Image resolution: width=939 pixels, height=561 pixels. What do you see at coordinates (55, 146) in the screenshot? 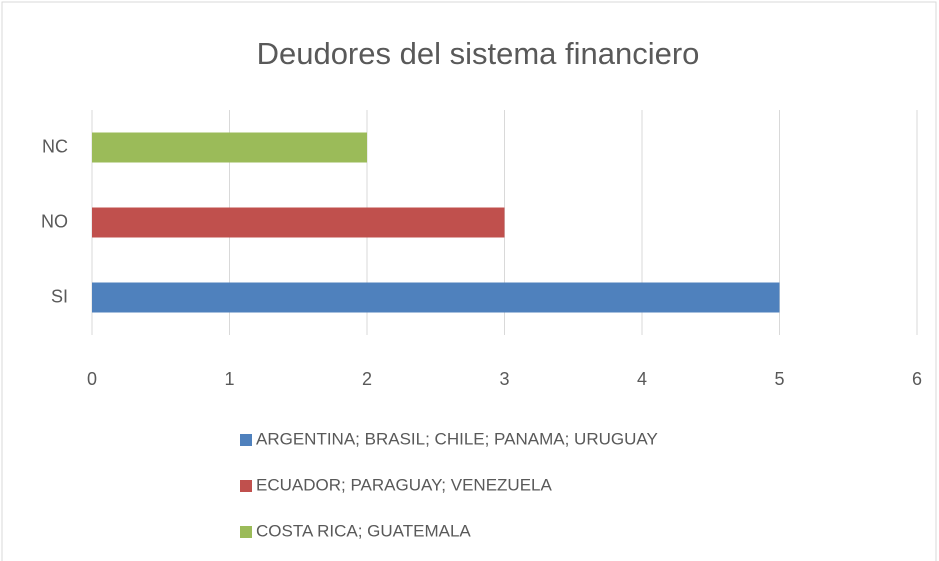
I see `y-tick-label: NC` at bounding box center [55, 146].